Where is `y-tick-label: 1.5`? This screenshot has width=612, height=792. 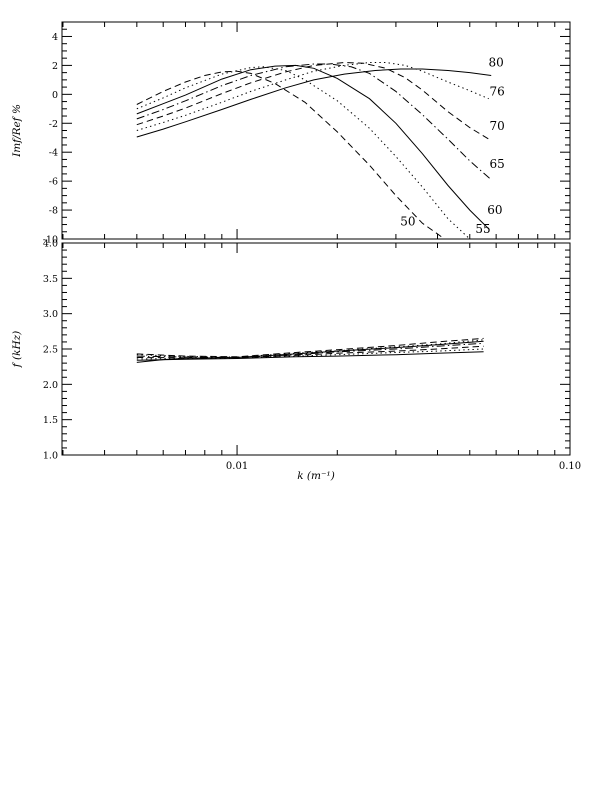
y-tick-label: 1.5 is located at coordinates (50, 420).